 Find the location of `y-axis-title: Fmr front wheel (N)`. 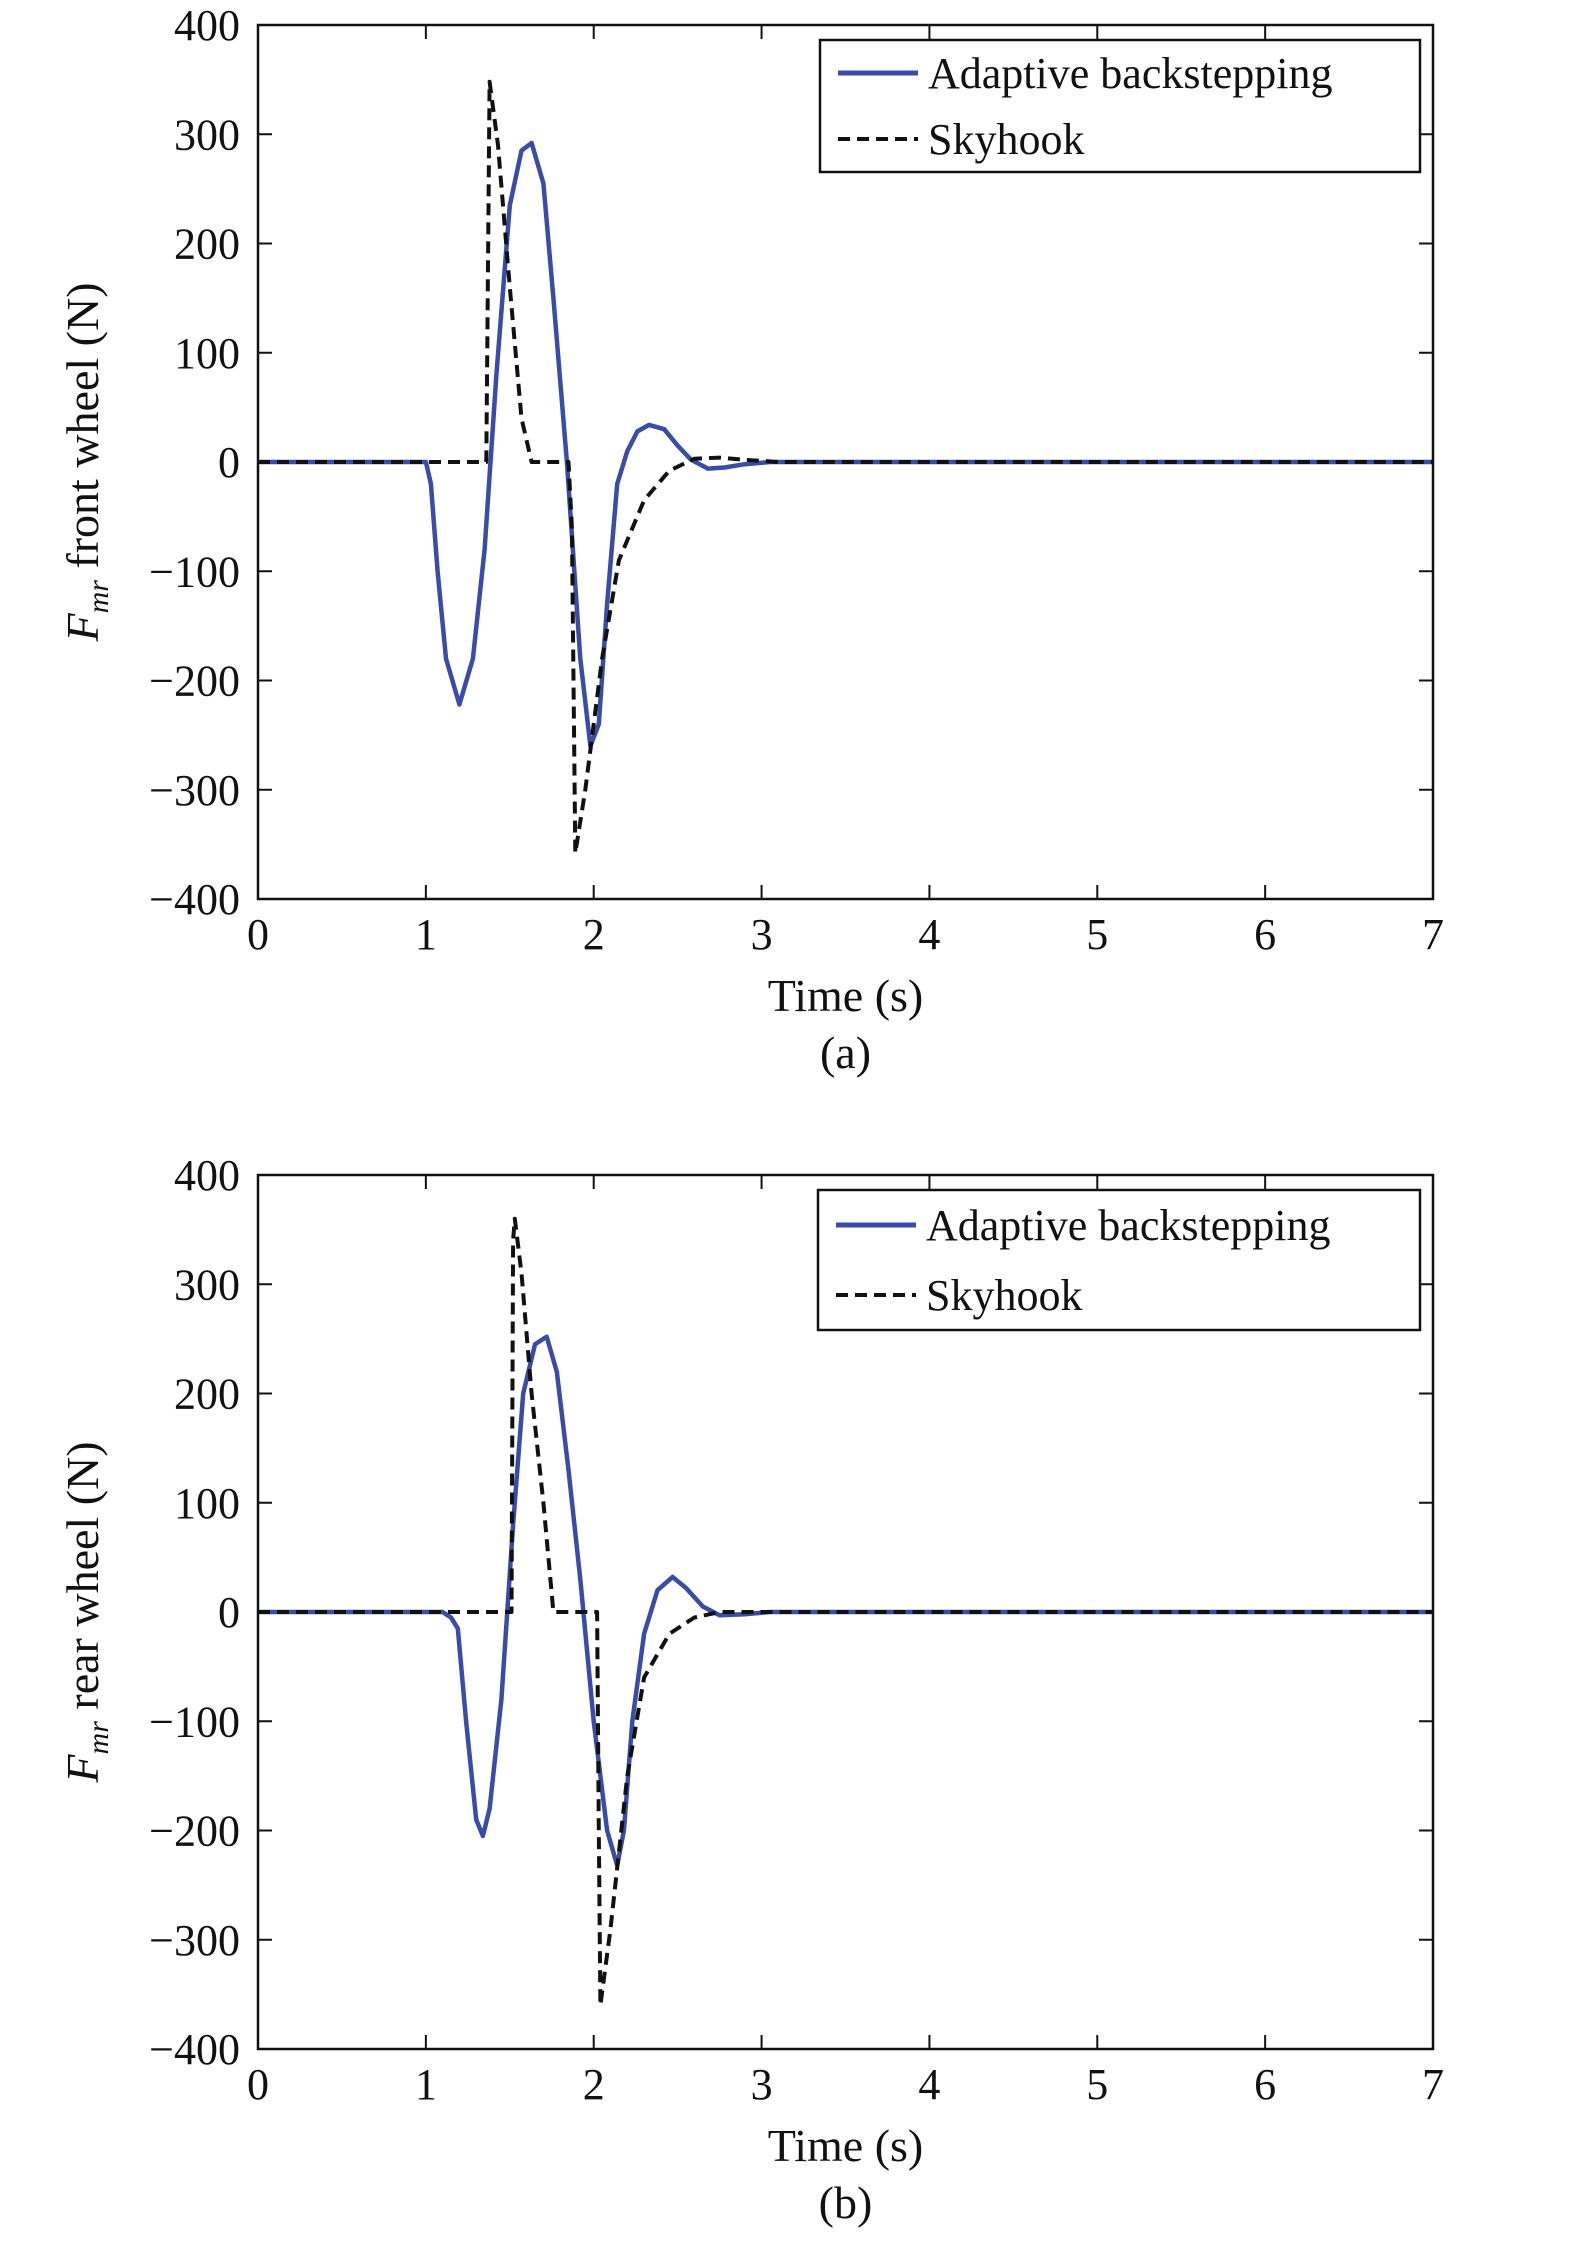

y-axis-title: Fmr front wheel (N) is located at coordinates (86, 462).